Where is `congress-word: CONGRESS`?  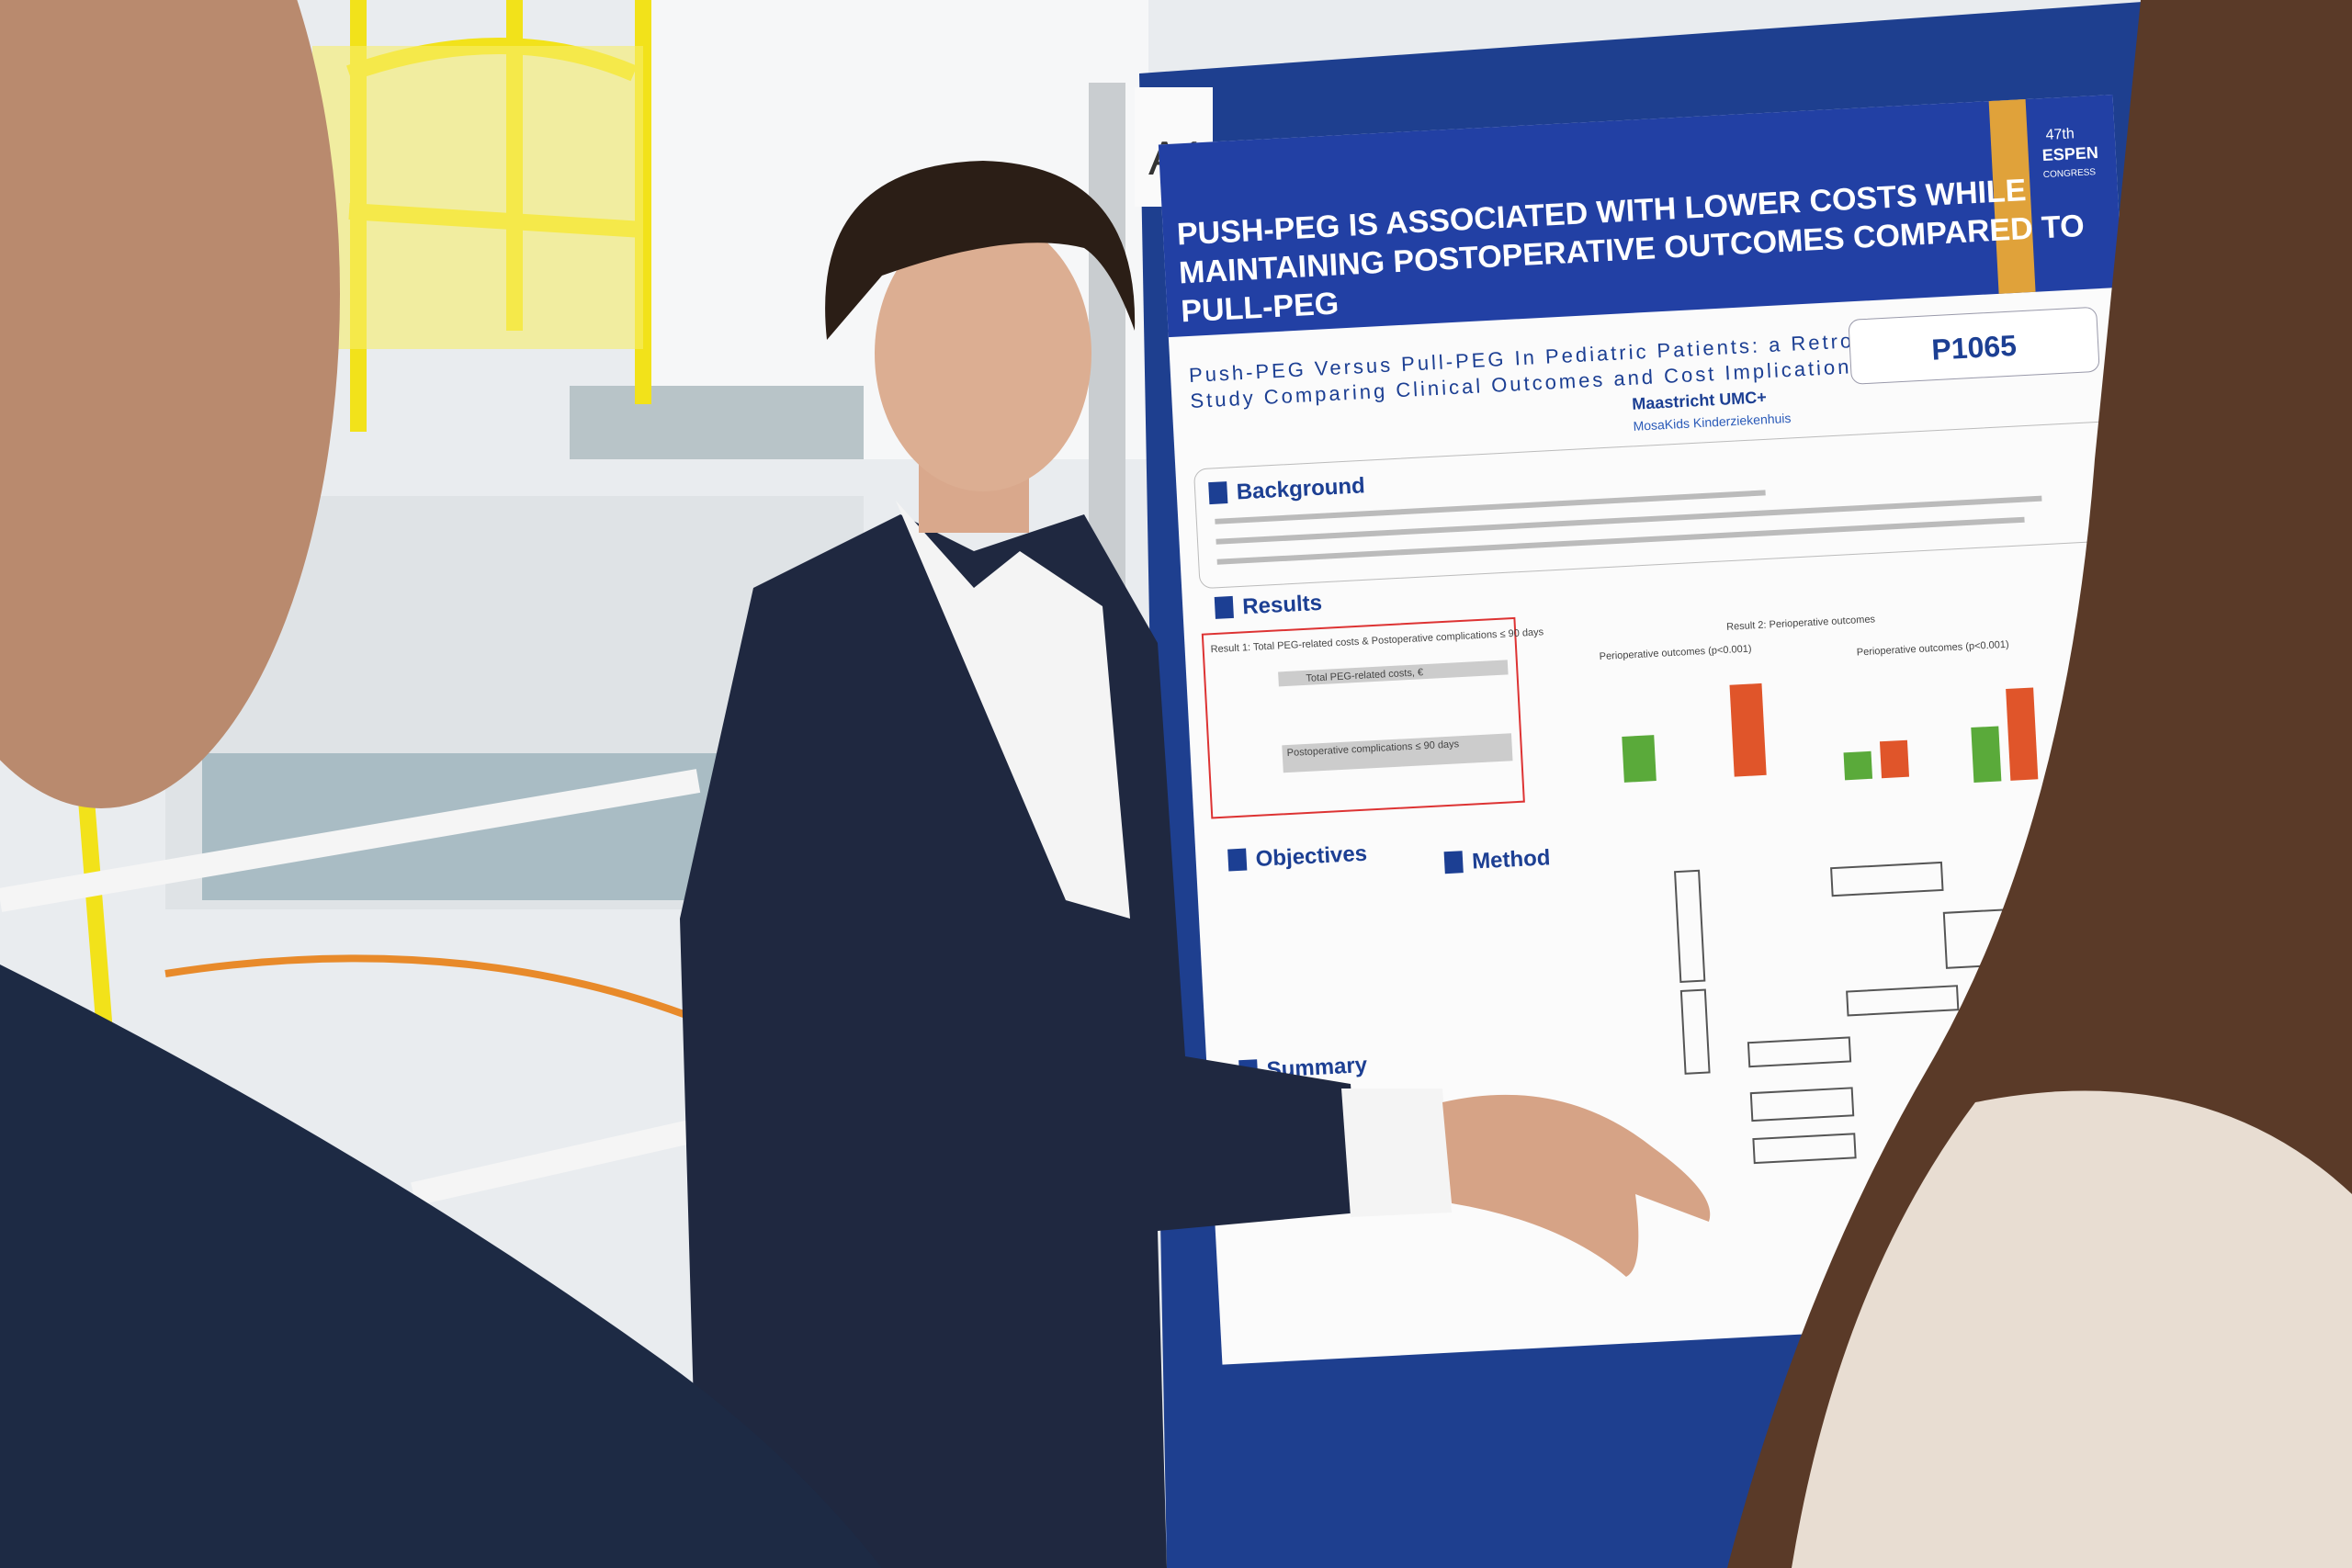
congress-word: CONGRESS is located at coordinates (2070, 173).